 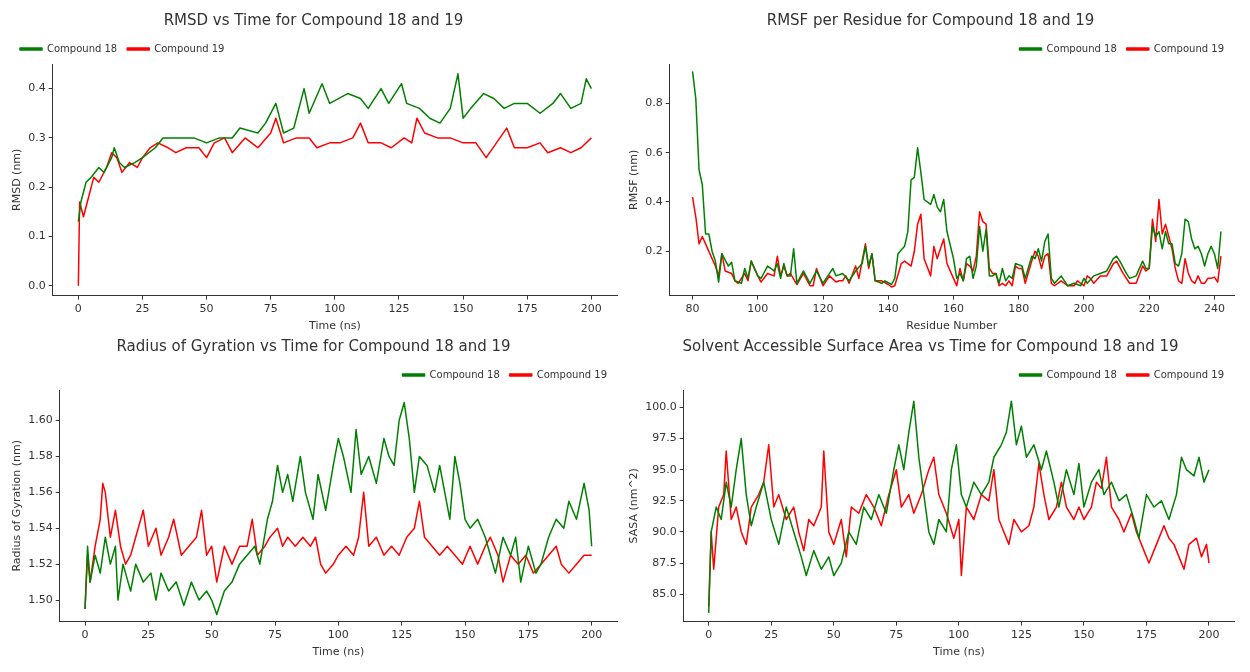 I want to click on y-axis-title: Radius of Gyration (nm), so click(x=17, y=505).